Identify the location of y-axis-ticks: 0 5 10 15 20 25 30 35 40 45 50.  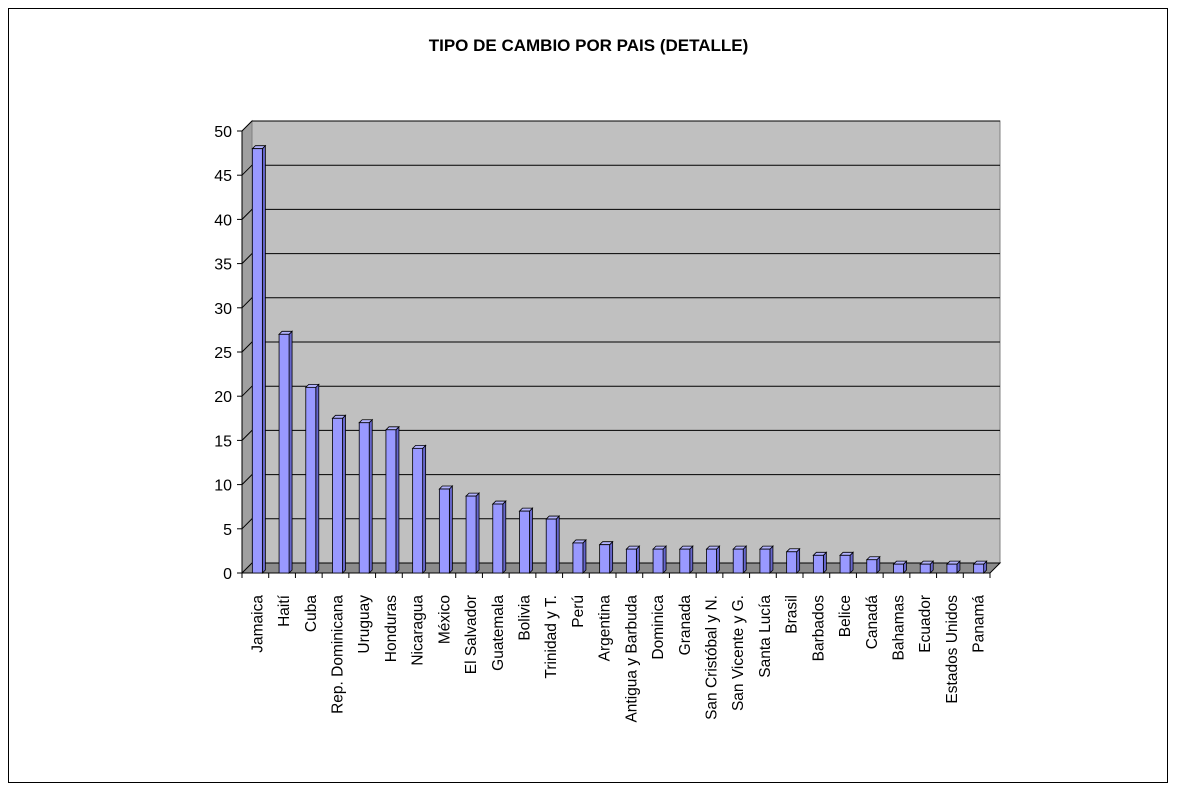
(228, 353).